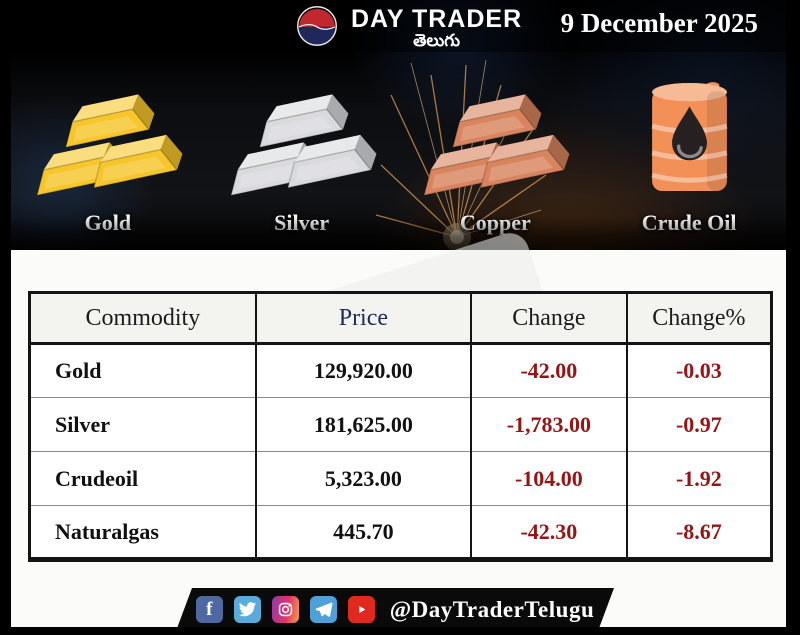 This screenshot has width=800, height=635. Describe the element at coordinates (142, 532) in the screenshot. I see `cell-commodity: Naturalgas` at that location.